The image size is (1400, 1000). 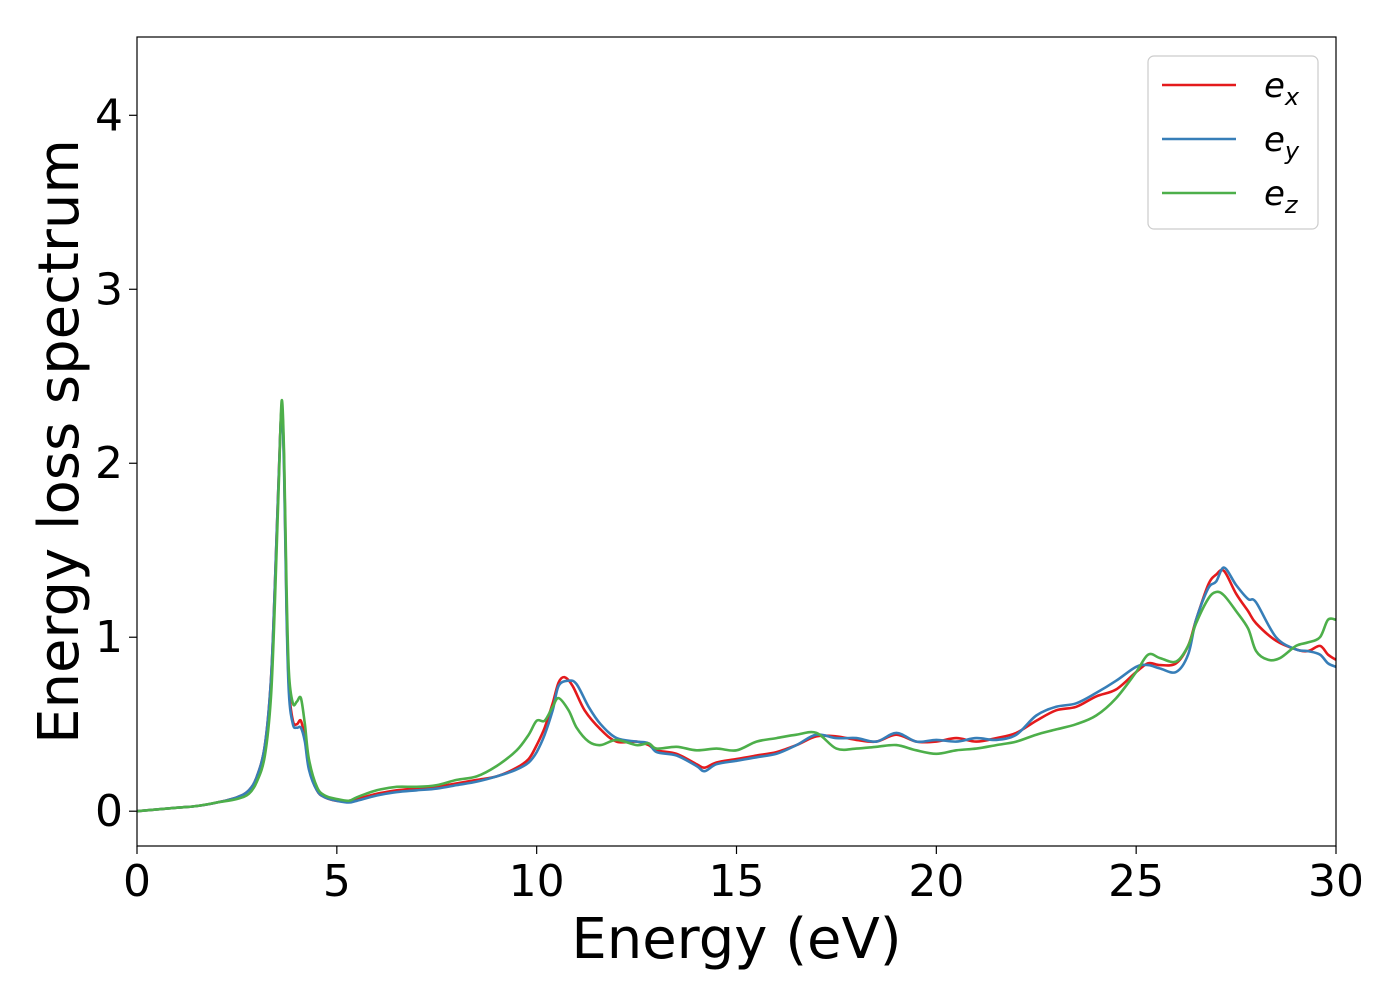 I want to click on legend-label: ey, so click(x=1282, y=142).